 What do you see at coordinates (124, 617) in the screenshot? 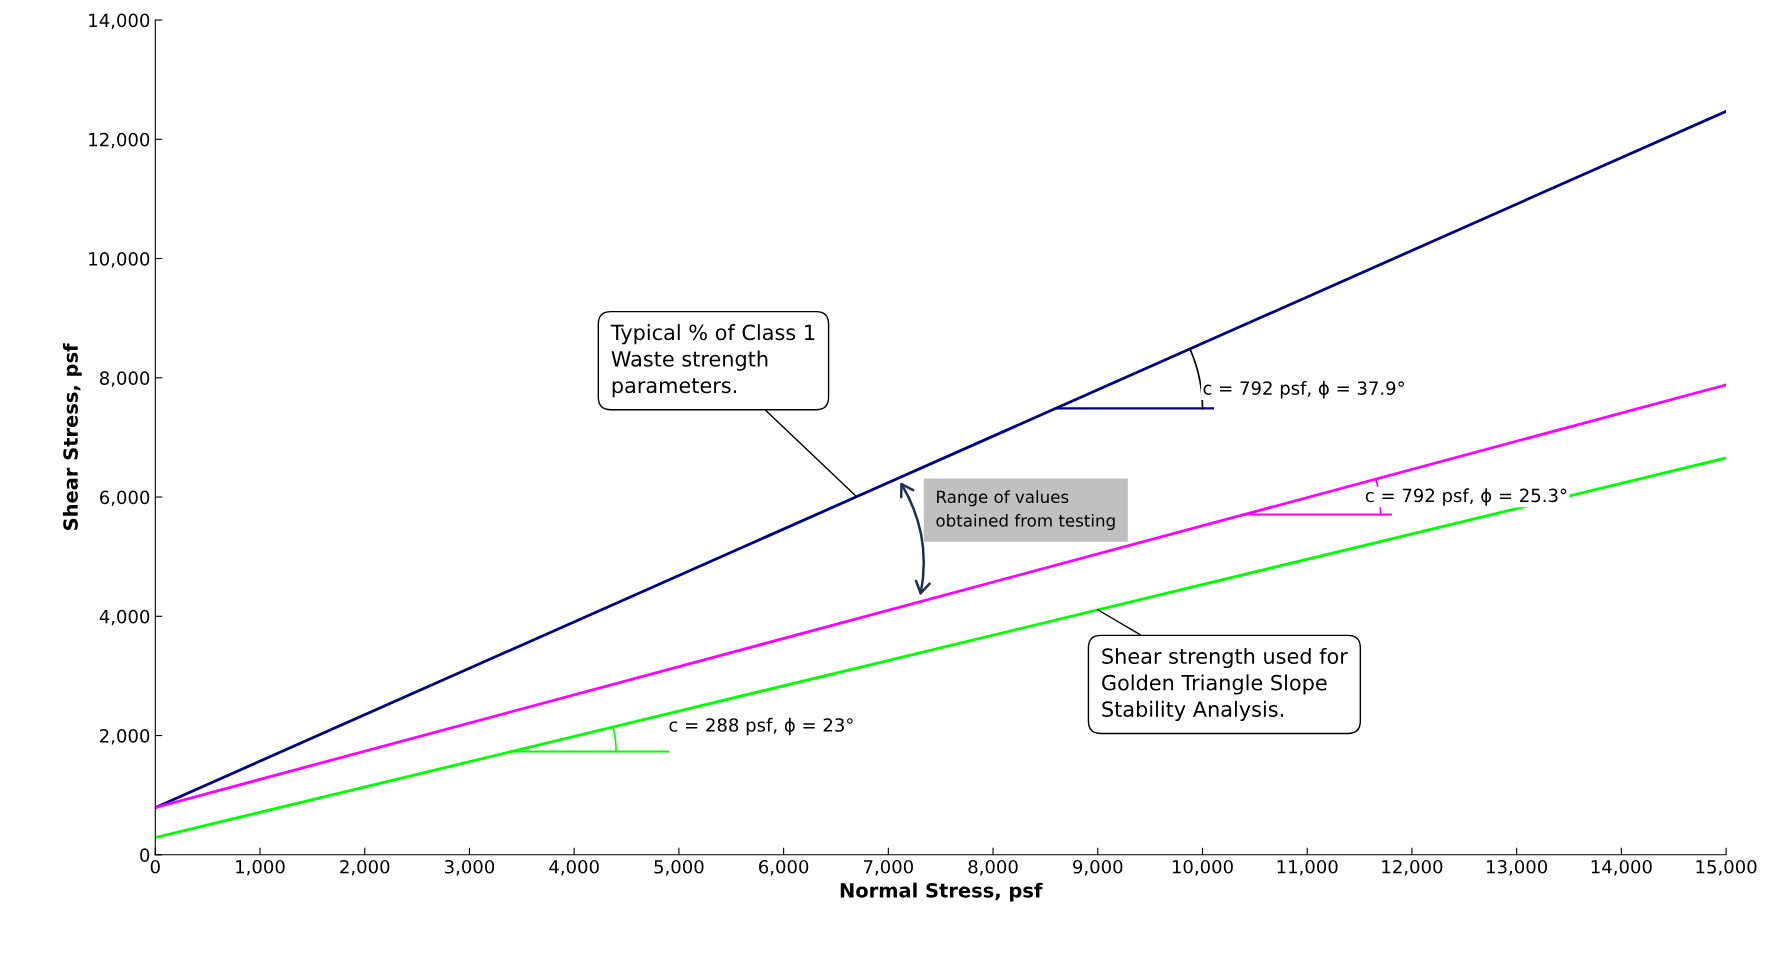
I see `y-tick-label: 4,000` at bounding box center [124, 617].